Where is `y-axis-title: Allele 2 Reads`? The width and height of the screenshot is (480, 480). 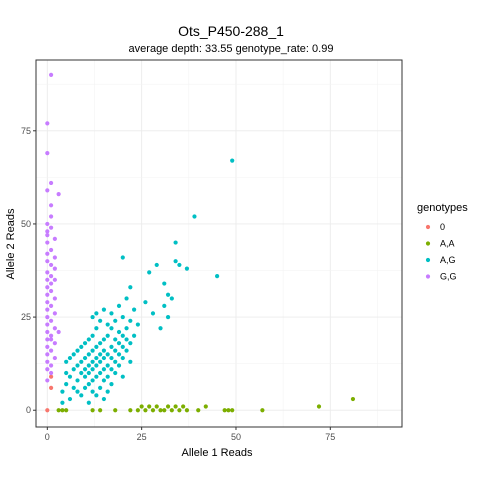
y-axis-title: Allele 2 Reads is located at coordinates (11, 243).